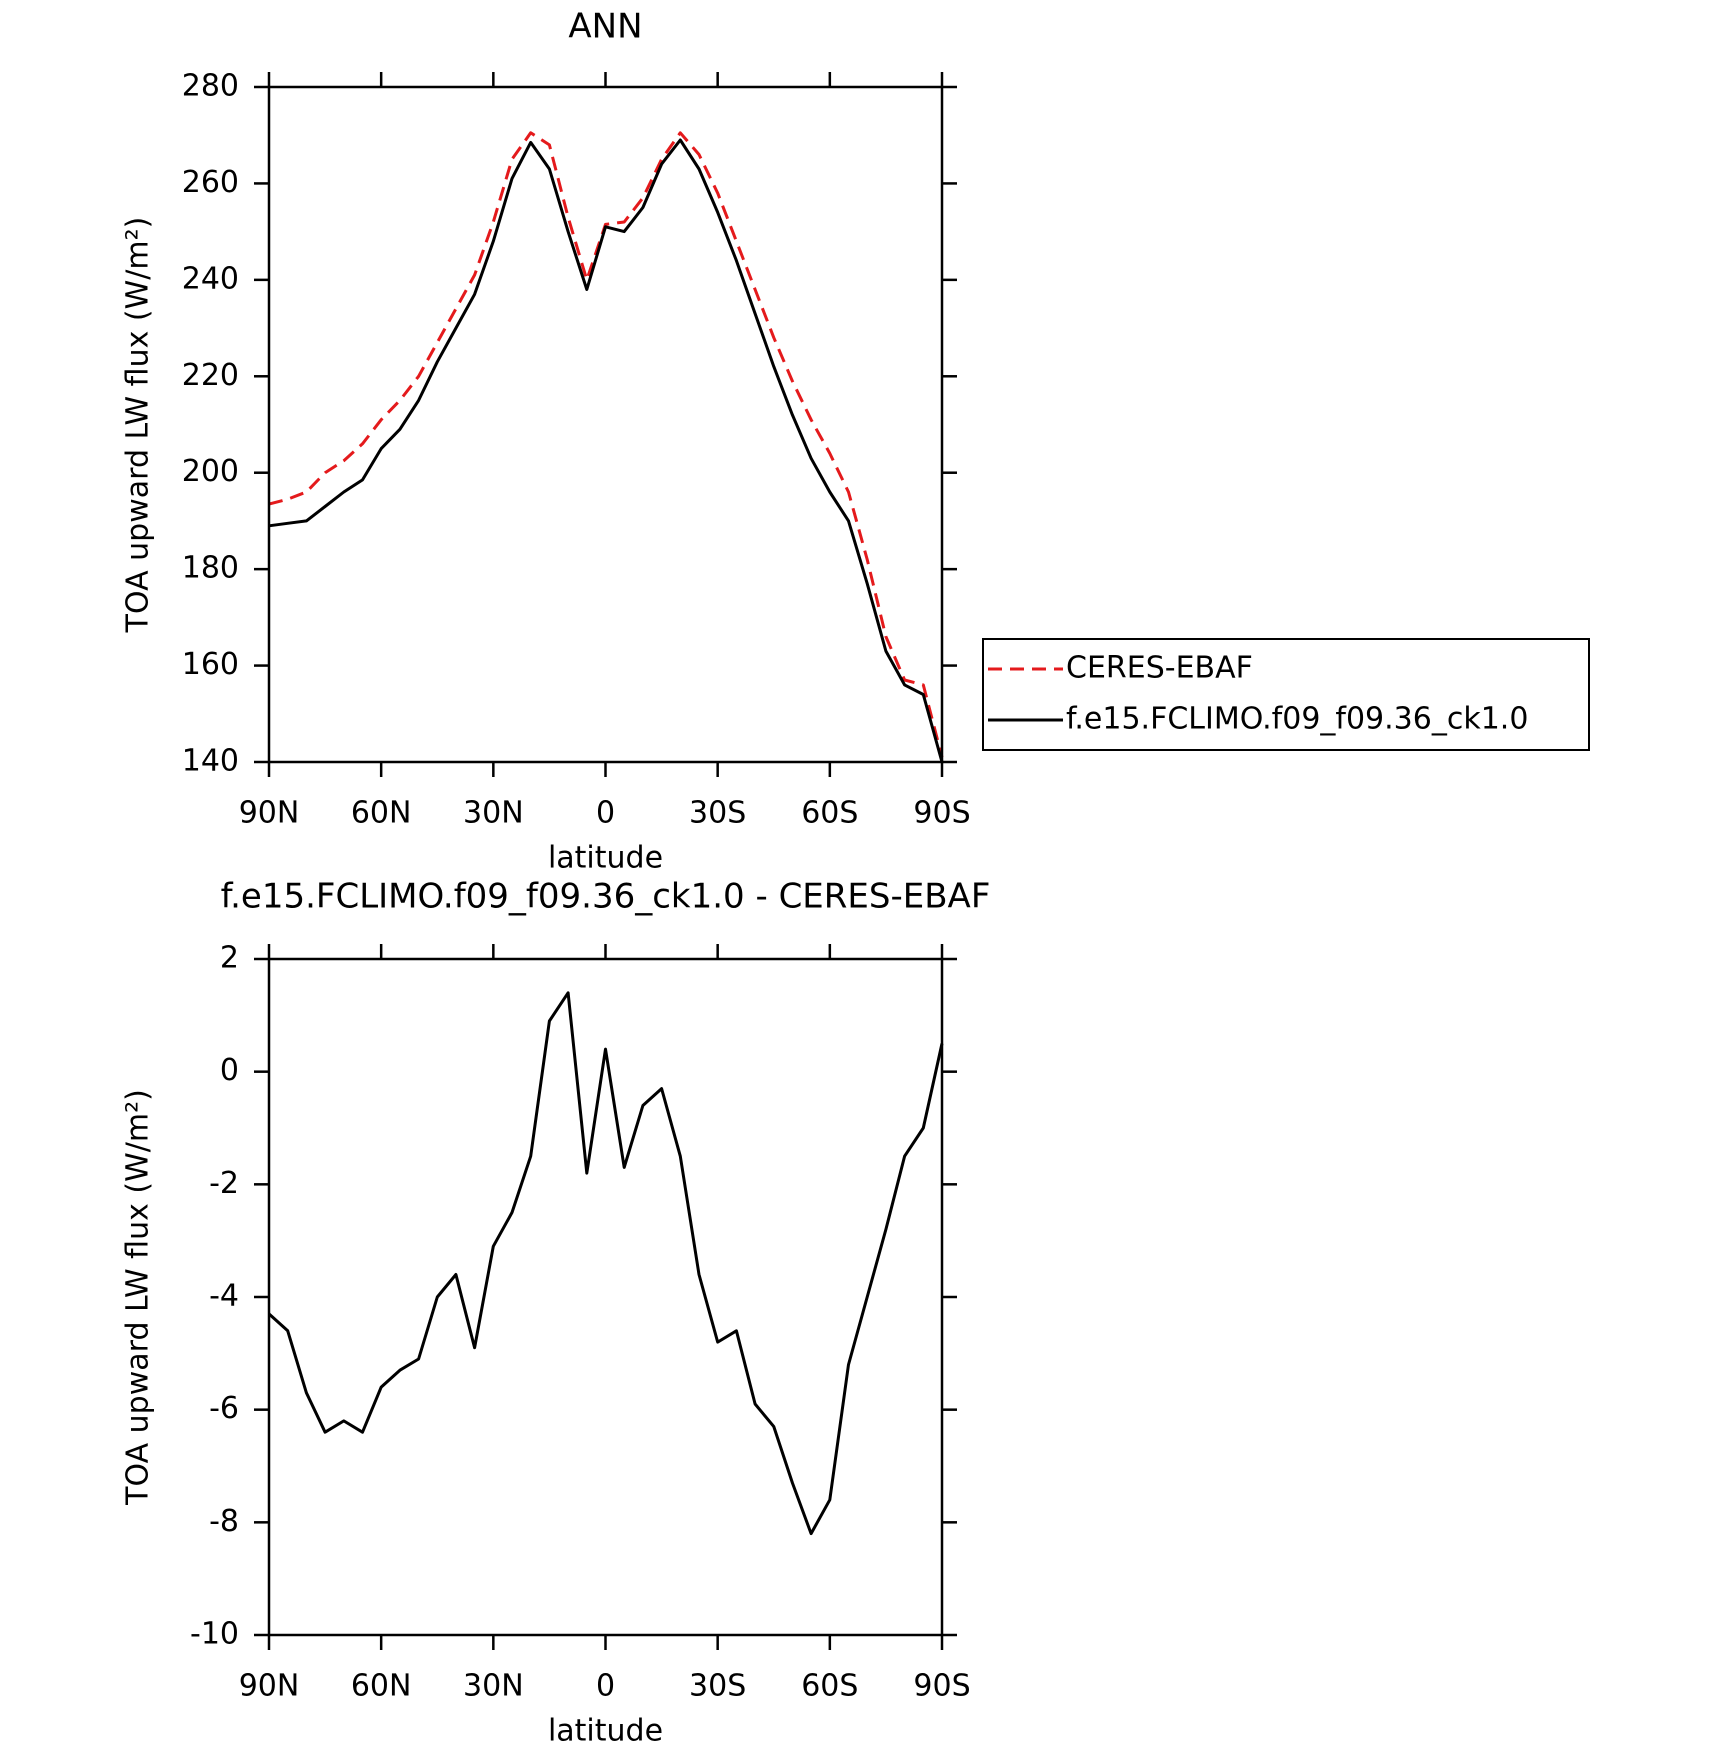 This screenshot has width=1710, height=1762. I want to click on legend-box, so click(1286, 694).